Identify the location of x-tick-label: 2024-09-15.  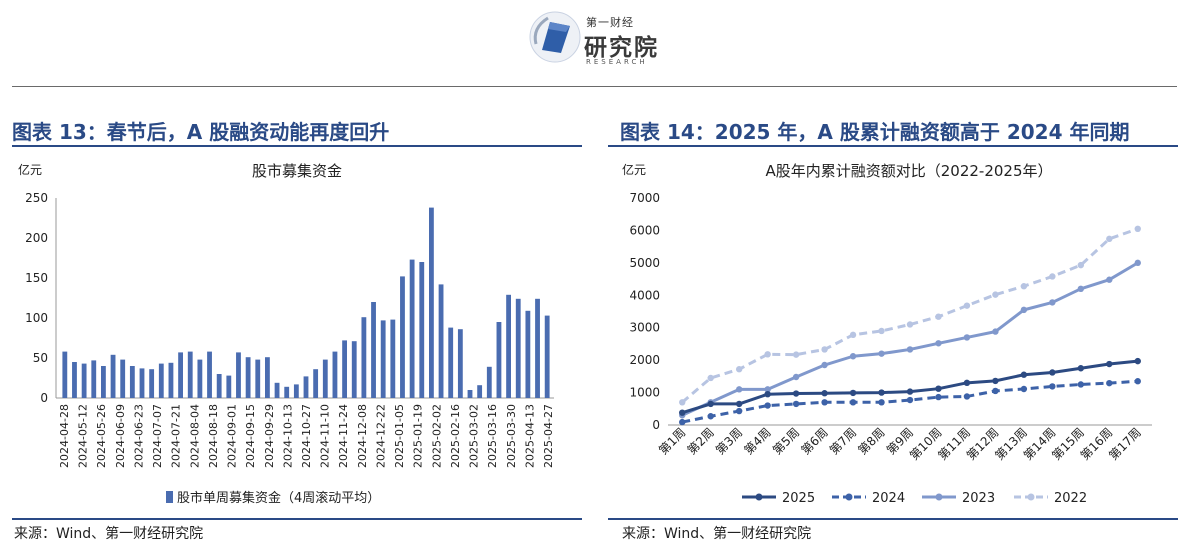
(250, 436).